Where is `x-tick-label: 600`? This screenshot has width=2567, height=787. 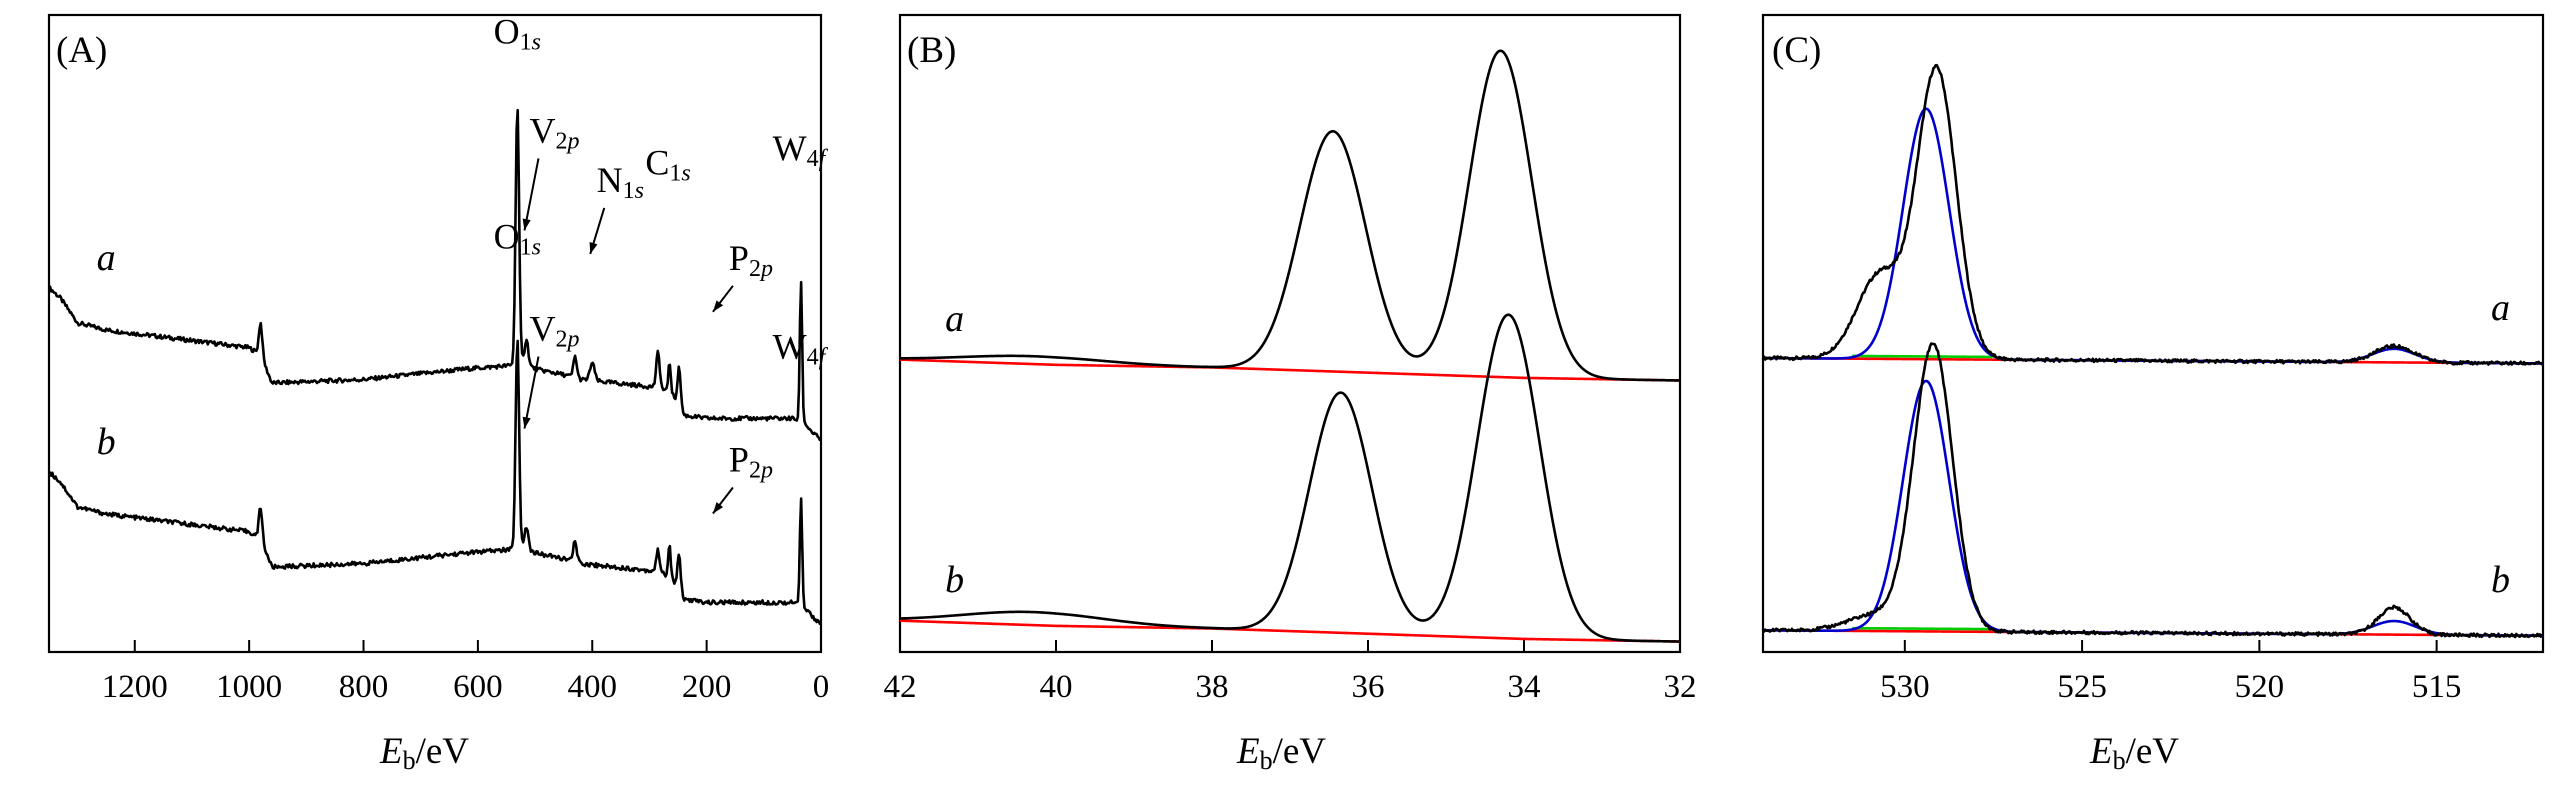
x-tick-label: 600 is located at coordinates (478, 687).